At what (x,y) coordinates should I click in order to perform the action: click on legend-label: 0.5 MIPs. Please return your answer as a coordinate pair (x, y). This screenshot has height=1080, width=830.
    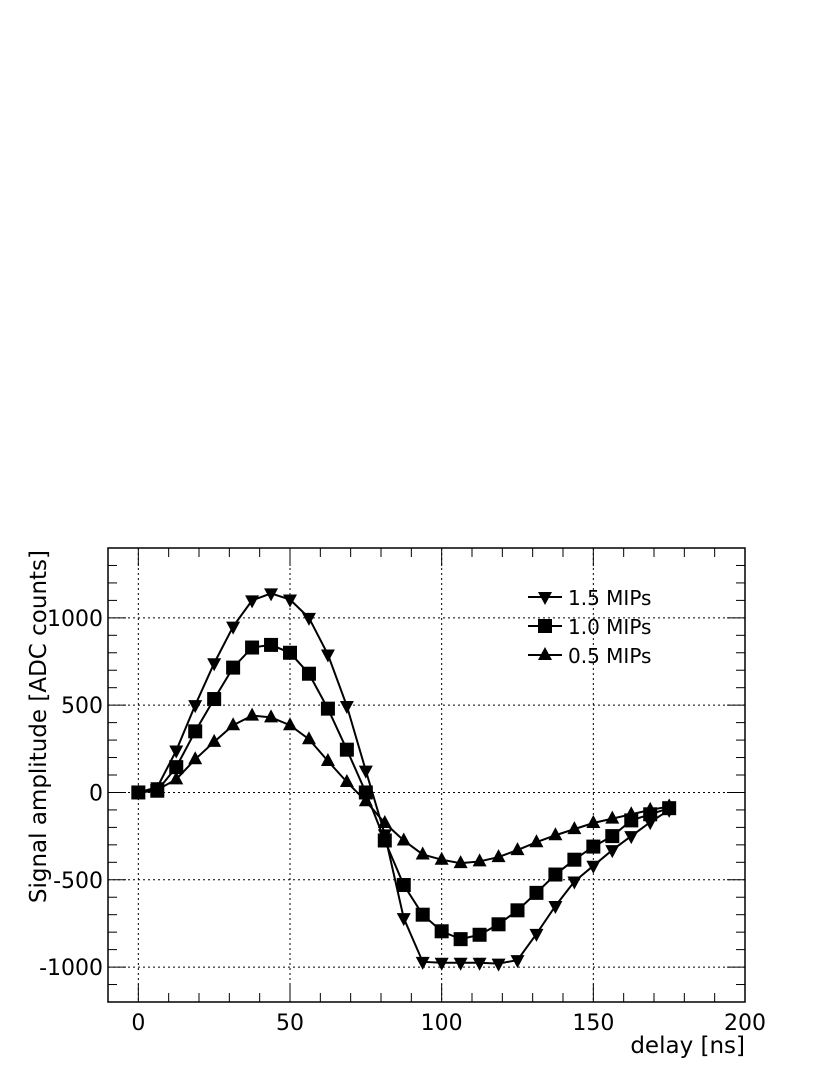
    Looking at the image, I should click on (609, 656).